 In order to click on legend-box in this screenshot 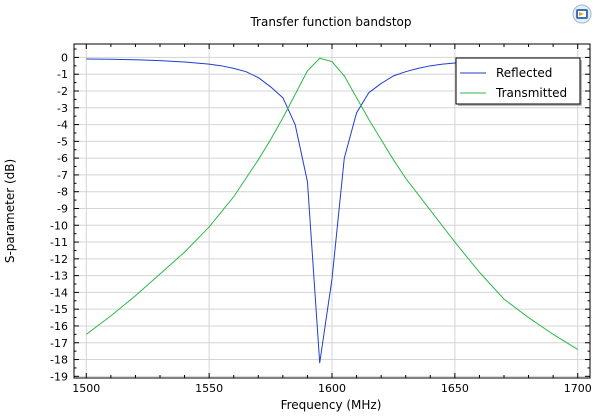, I will do `click(518, 81)`.